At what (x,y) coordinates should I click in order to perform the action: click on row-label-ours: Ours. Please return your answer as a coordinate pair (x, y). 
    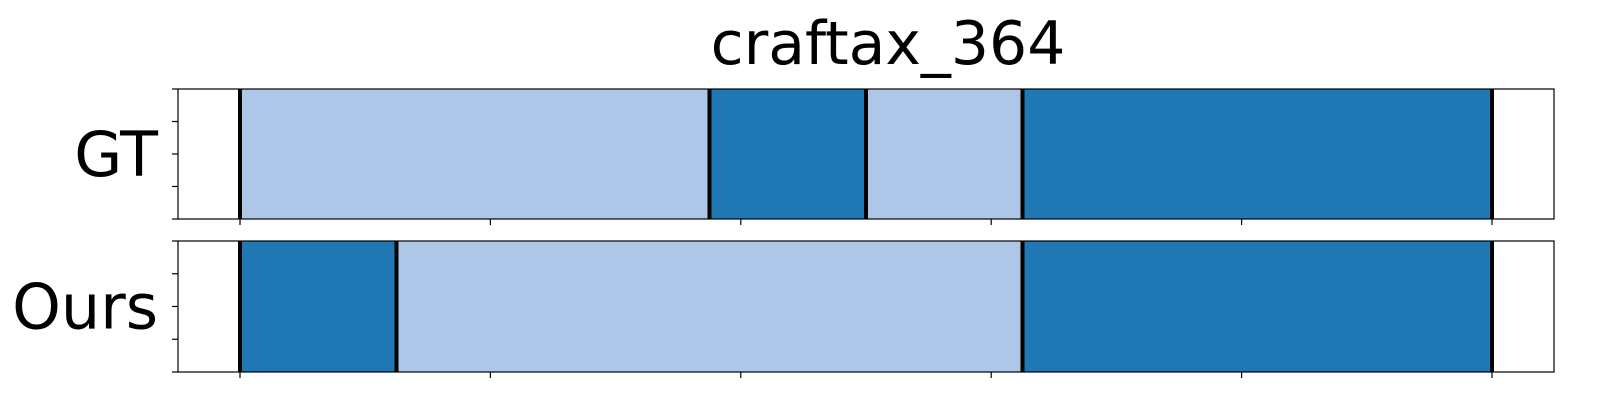
    Looking at the image, I should click on (85, 307).